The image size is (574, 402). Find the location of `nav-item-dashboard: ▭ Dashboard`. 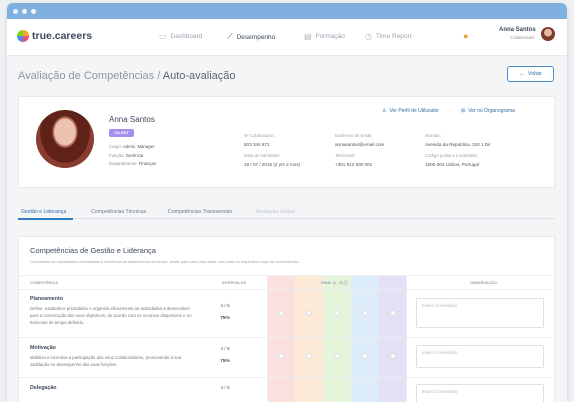

nav-item-dashboard: ▭ Dashboard is located at coordinates (180, 36).